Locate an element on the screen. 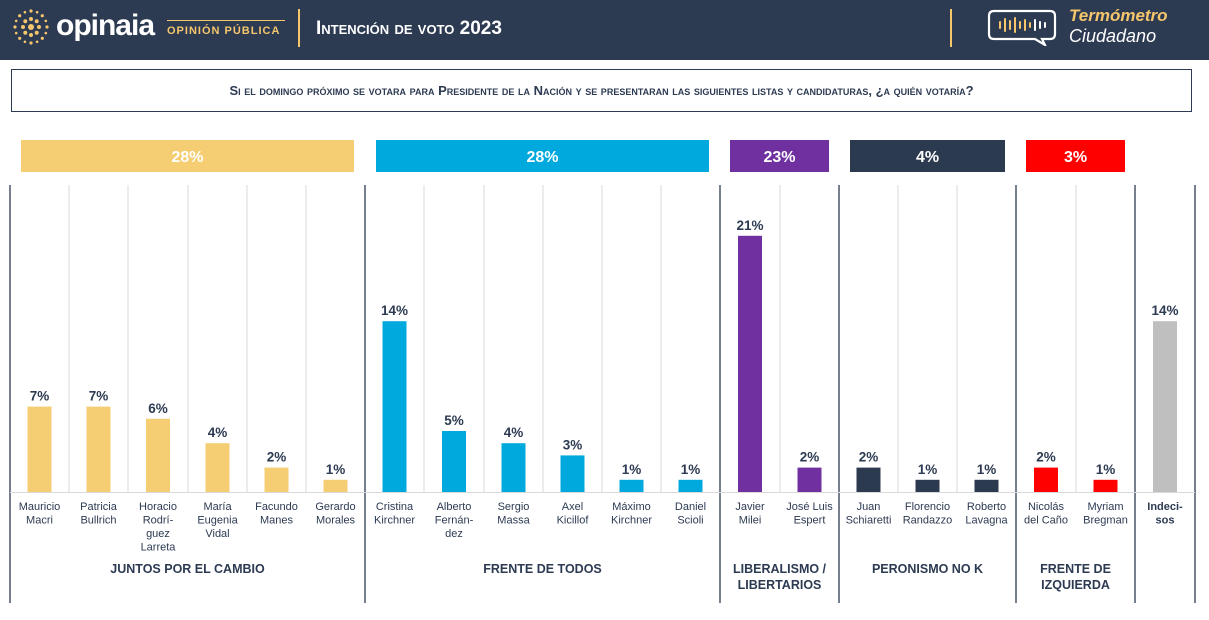 The image size is (1209, 620). candidate-name: guez is located at coordinates (158, 534).